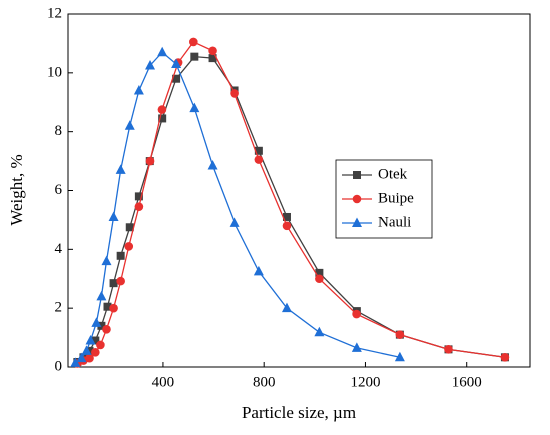  I want to click on y-tick-label: 8, so click(59, 131).